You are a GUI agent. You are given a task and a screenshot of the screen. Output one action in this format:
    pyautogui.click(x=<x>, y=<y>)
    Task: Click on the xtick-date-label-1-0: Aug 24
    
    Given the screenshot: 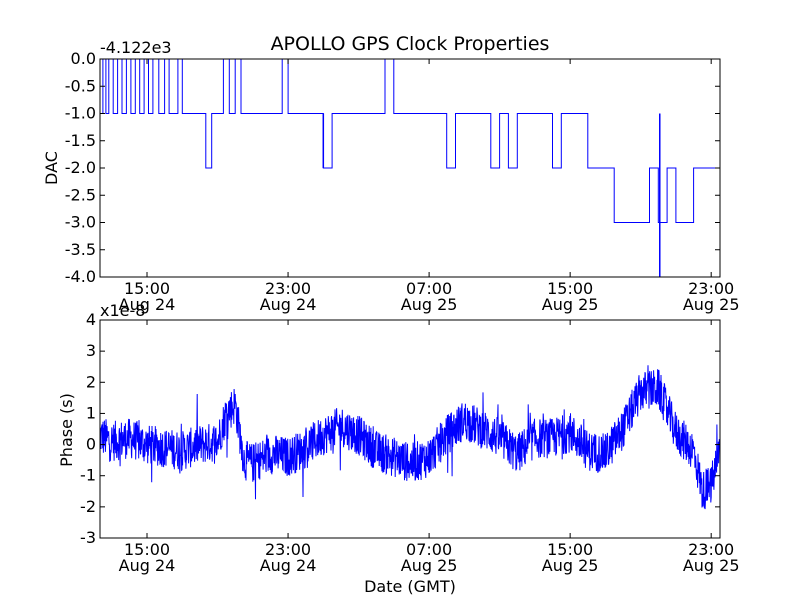 What is the action you would take?
    pyautogui.click(x=147, y=565)
    